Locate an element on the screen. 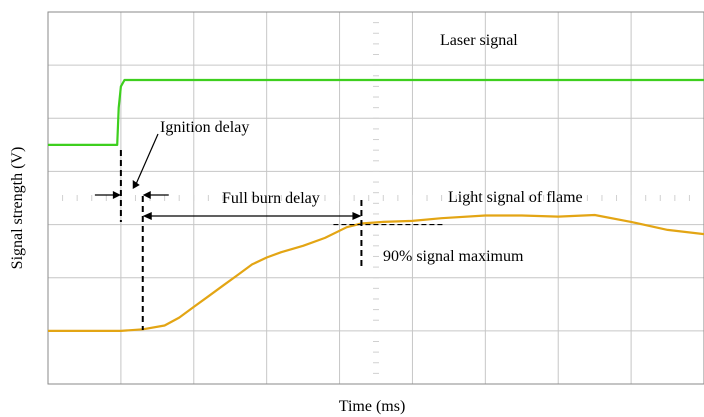  annotation-ignition-delay: Ignition delay is located at coordinates (204, 127).